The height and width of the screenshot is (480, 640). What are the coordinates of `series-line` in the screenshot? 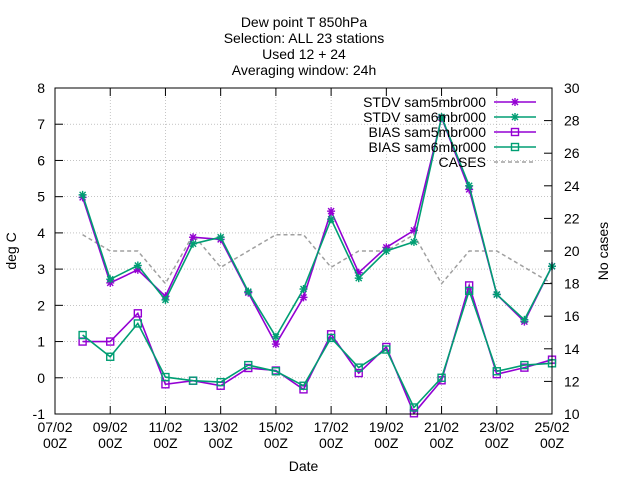 It's located at (317, 259).